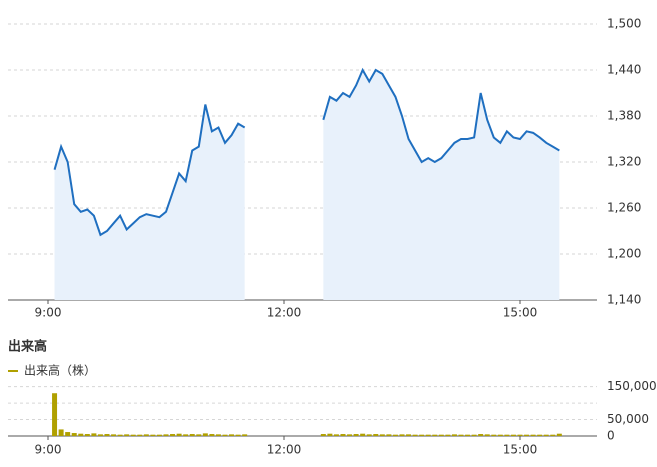  Describe the element at coordinates (624, 208) in the screenshot. I see `y-tick-label: 1,260` at that location.